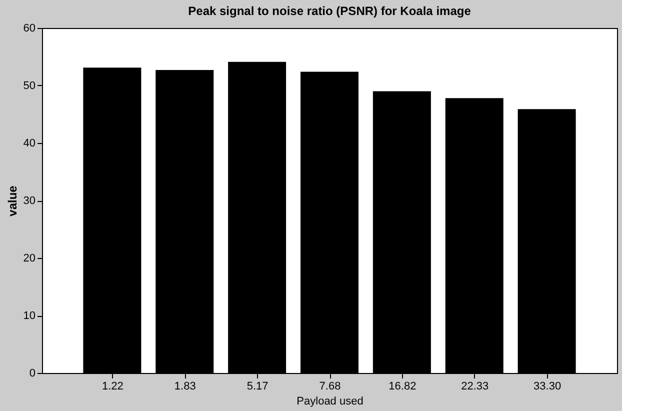 Image resolution: width=659 pixels, height=414 pixels. I want to click on x-tick-label: 33.30, so click(548, 386).